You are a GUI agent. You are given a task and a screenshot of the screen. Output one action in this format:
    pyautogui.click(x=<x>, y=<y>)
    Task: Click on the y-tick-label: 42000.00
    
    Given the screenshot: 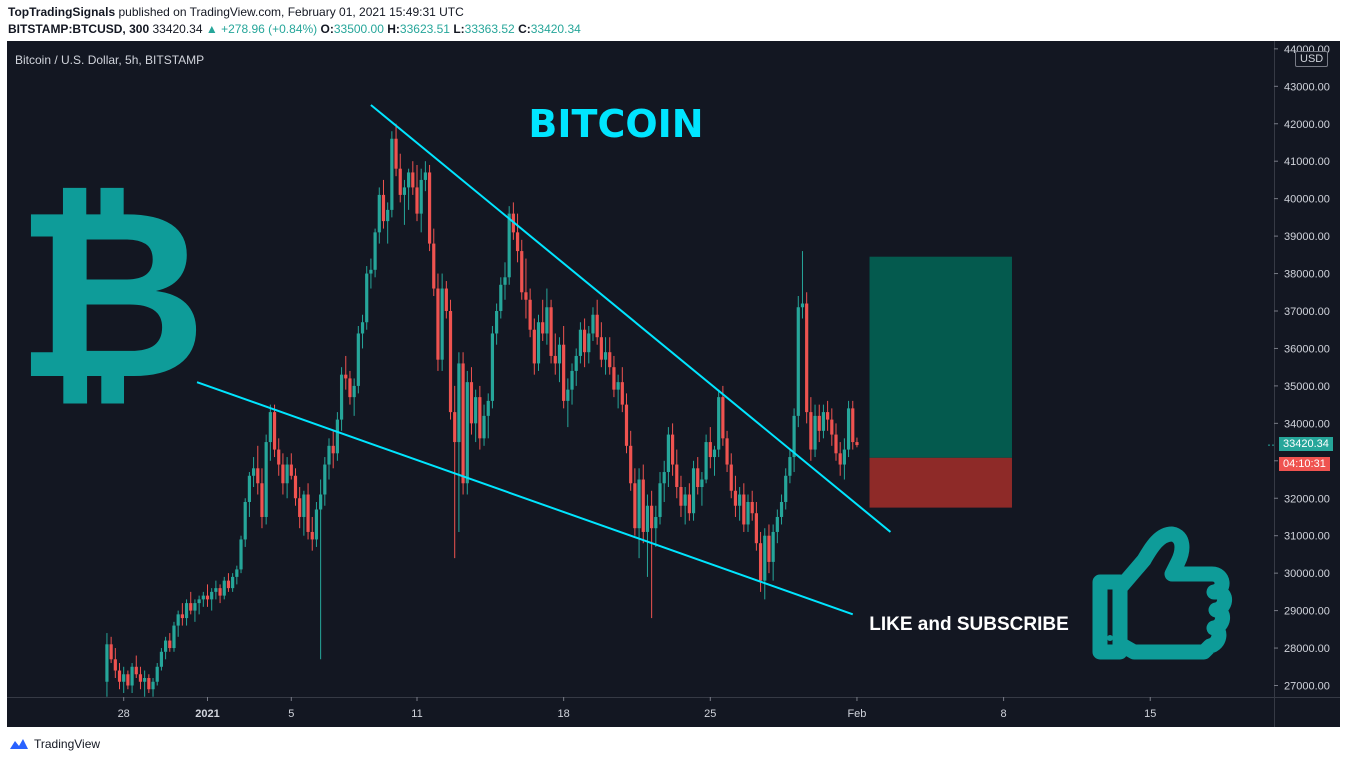 What is the action you would take?
    pyautogui.click(x=1307, y=125)
    